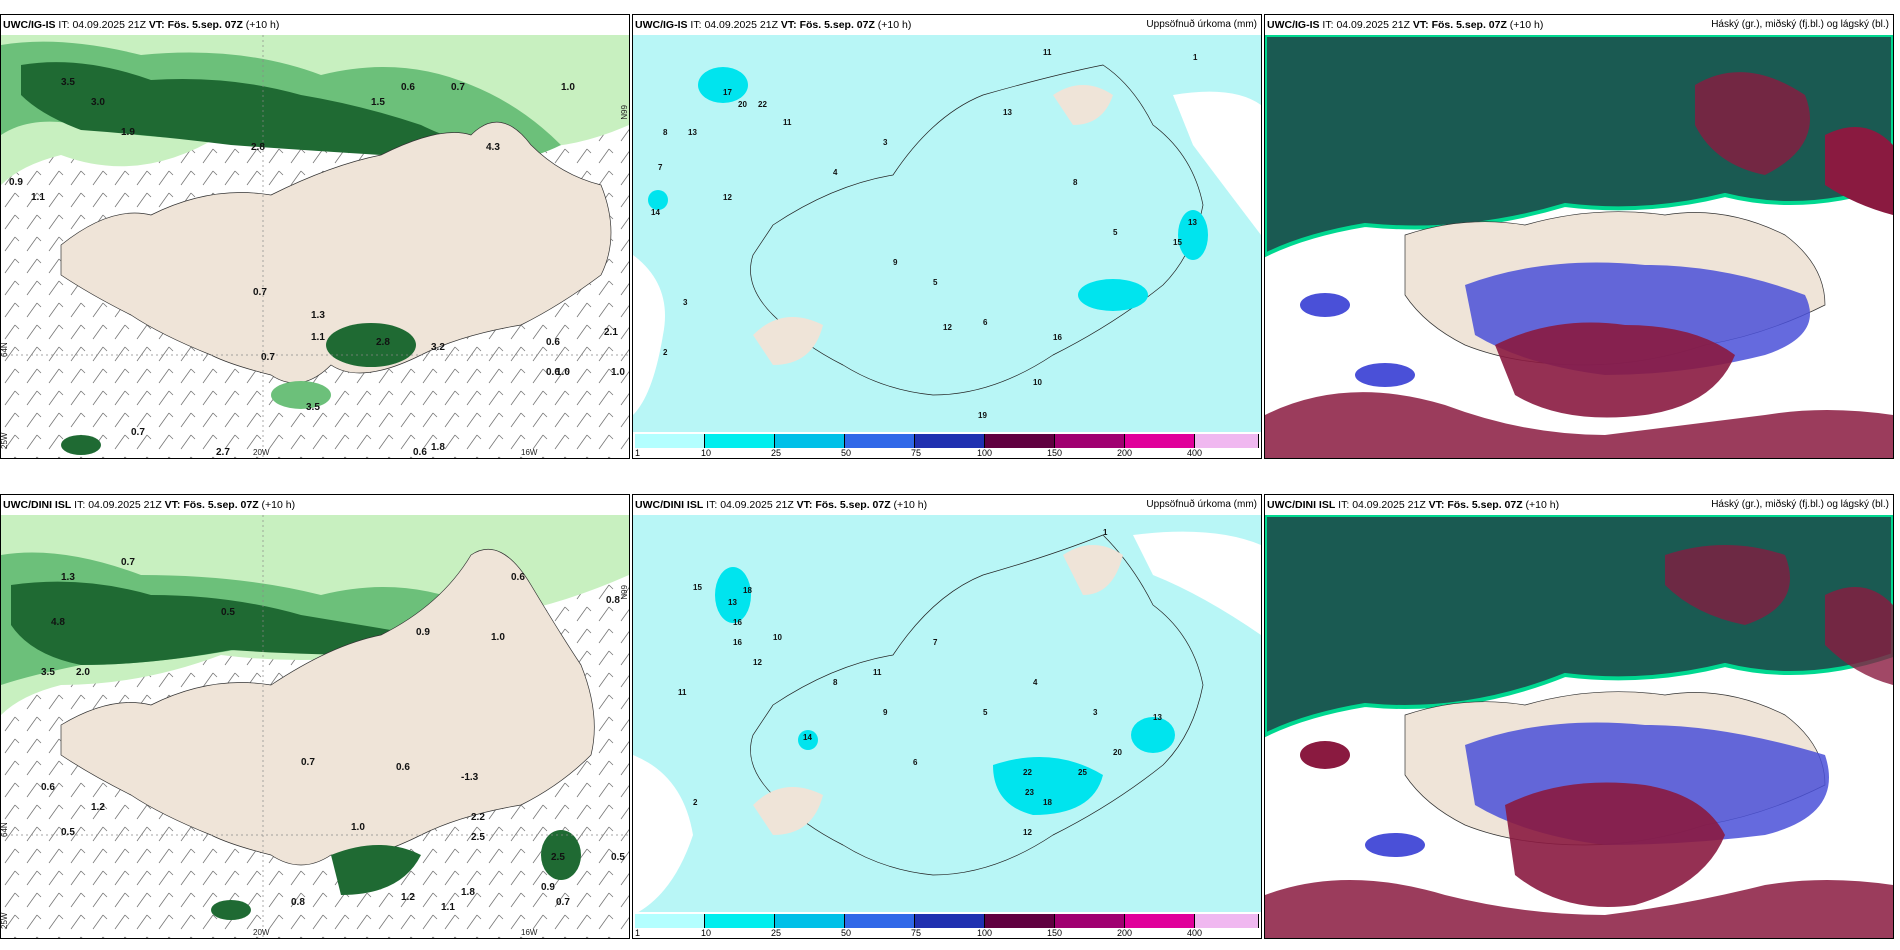  Describe the element at coordinates (378, 102) in the screenshot. I see `value-label: 1.5` at that location.